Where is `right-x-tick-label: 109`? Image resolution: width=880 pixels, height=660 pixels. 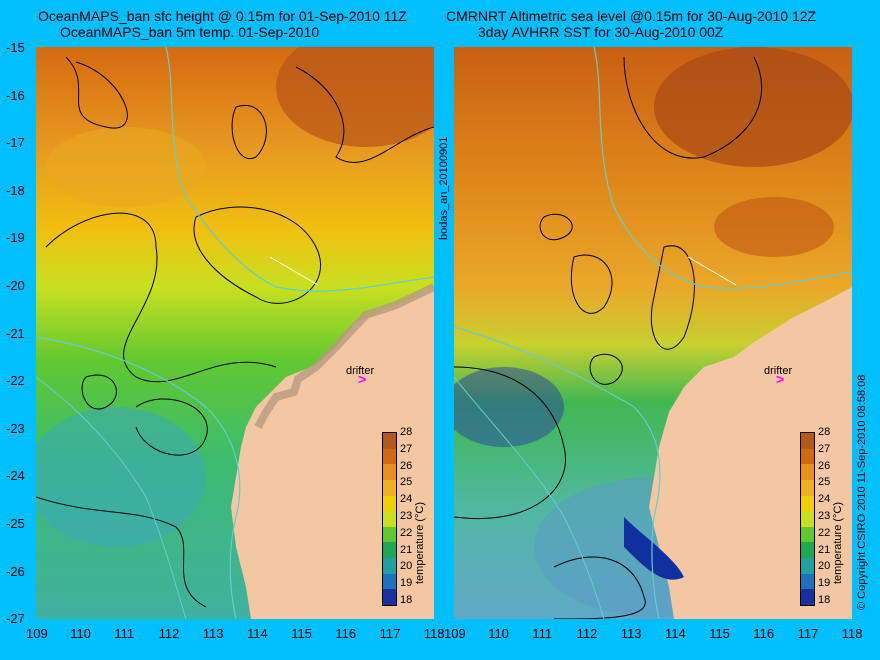
right-x-tick-label: 109 is located at coordinates (455, 633).